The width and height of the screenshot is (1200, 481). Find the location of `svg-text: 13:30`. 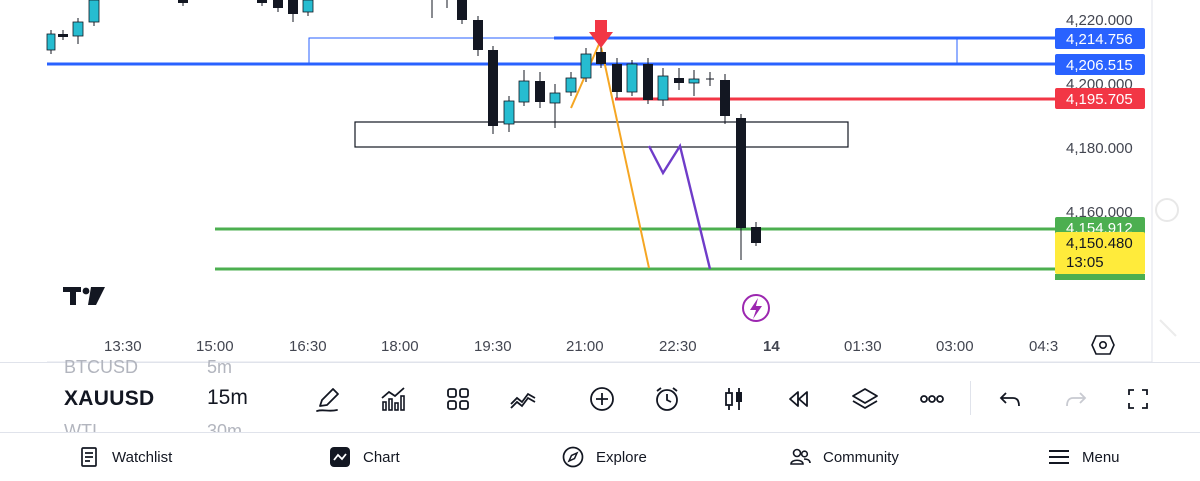

svg-text: 13:30 is located at coordinates (123, 346).